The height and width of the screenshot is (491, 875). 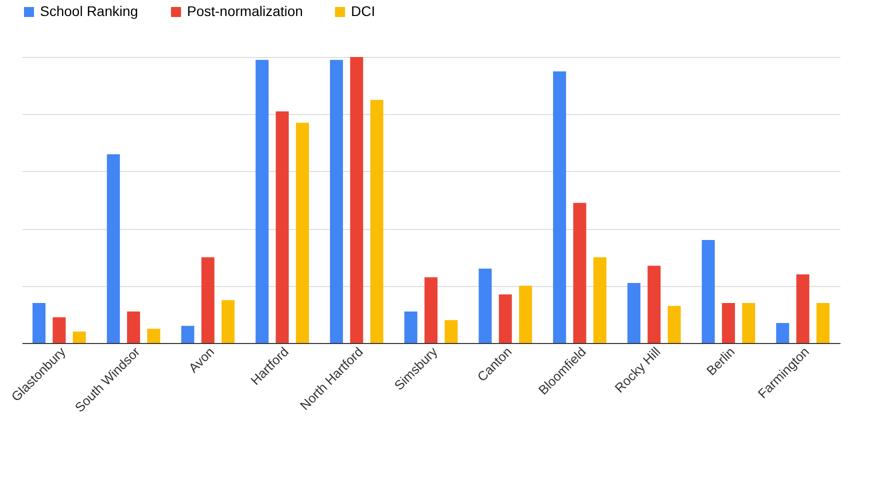 I want to click on legend-label: School Ranking, so click(x=89, y=11).